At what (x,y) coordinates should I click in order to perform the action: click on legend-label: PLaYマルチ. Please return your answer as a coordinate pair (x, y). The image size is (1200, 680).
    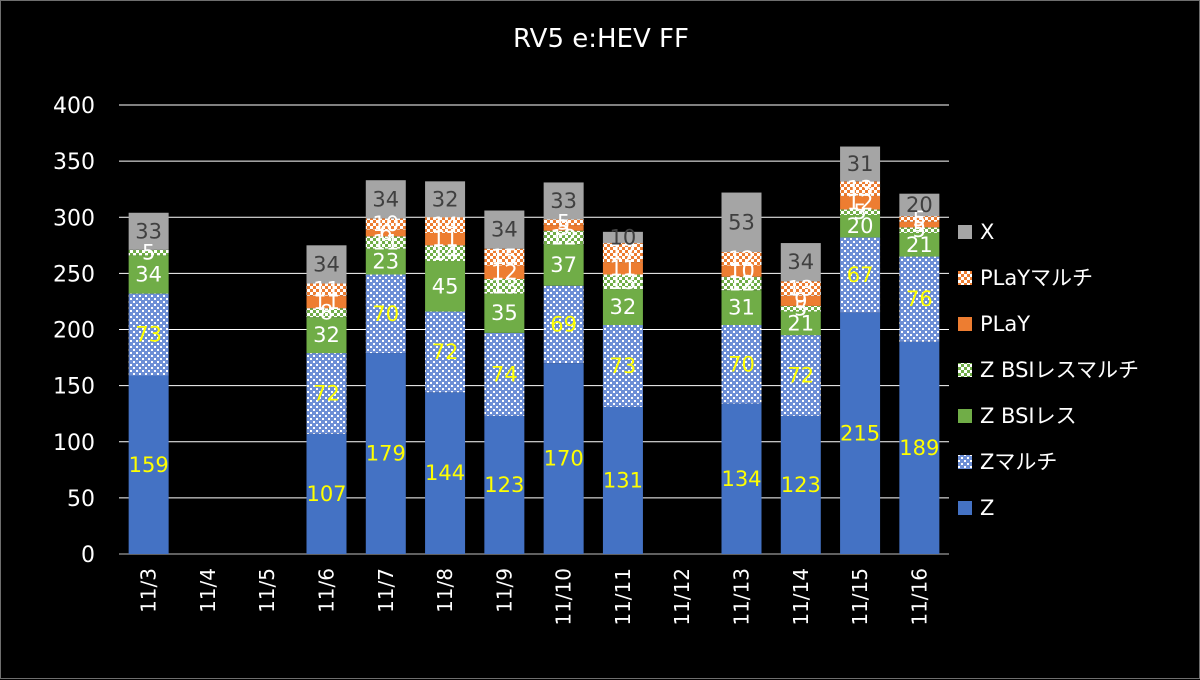
    Looking at the image, I should click on (1036, 278).